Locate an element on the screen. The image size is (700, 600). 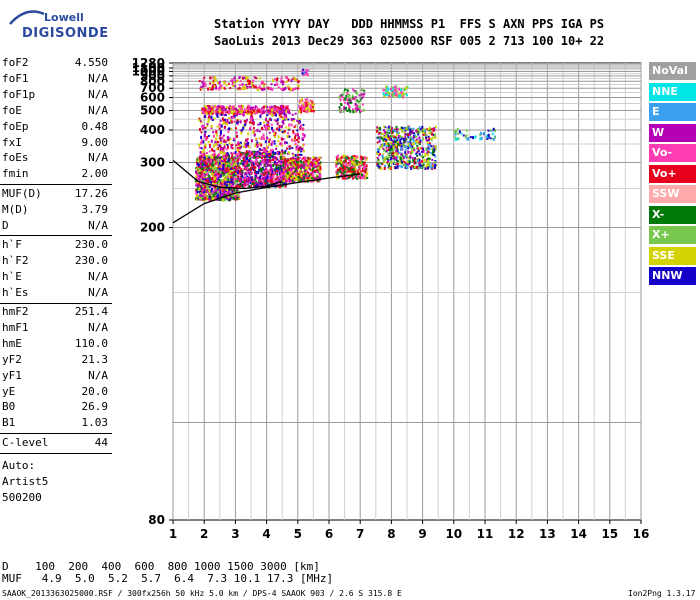
param-value: N/A is located at coordinates (98, 276).